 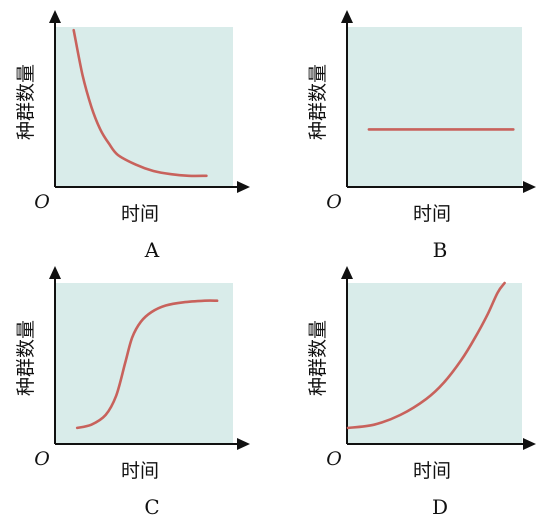 I want to click on origin-label-b: O, so click(x=334, y=202).